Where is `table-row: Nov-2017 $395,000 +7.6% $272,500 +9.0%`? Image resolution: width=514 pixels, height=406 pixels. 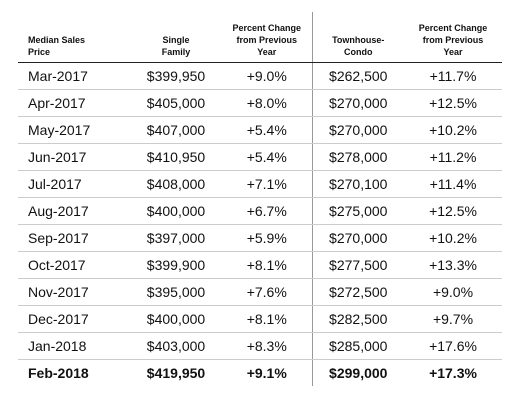 table-row: Nov-2017 $395,000 +7.6% $272,500 +9.0% is located at coordinates (260, 292).